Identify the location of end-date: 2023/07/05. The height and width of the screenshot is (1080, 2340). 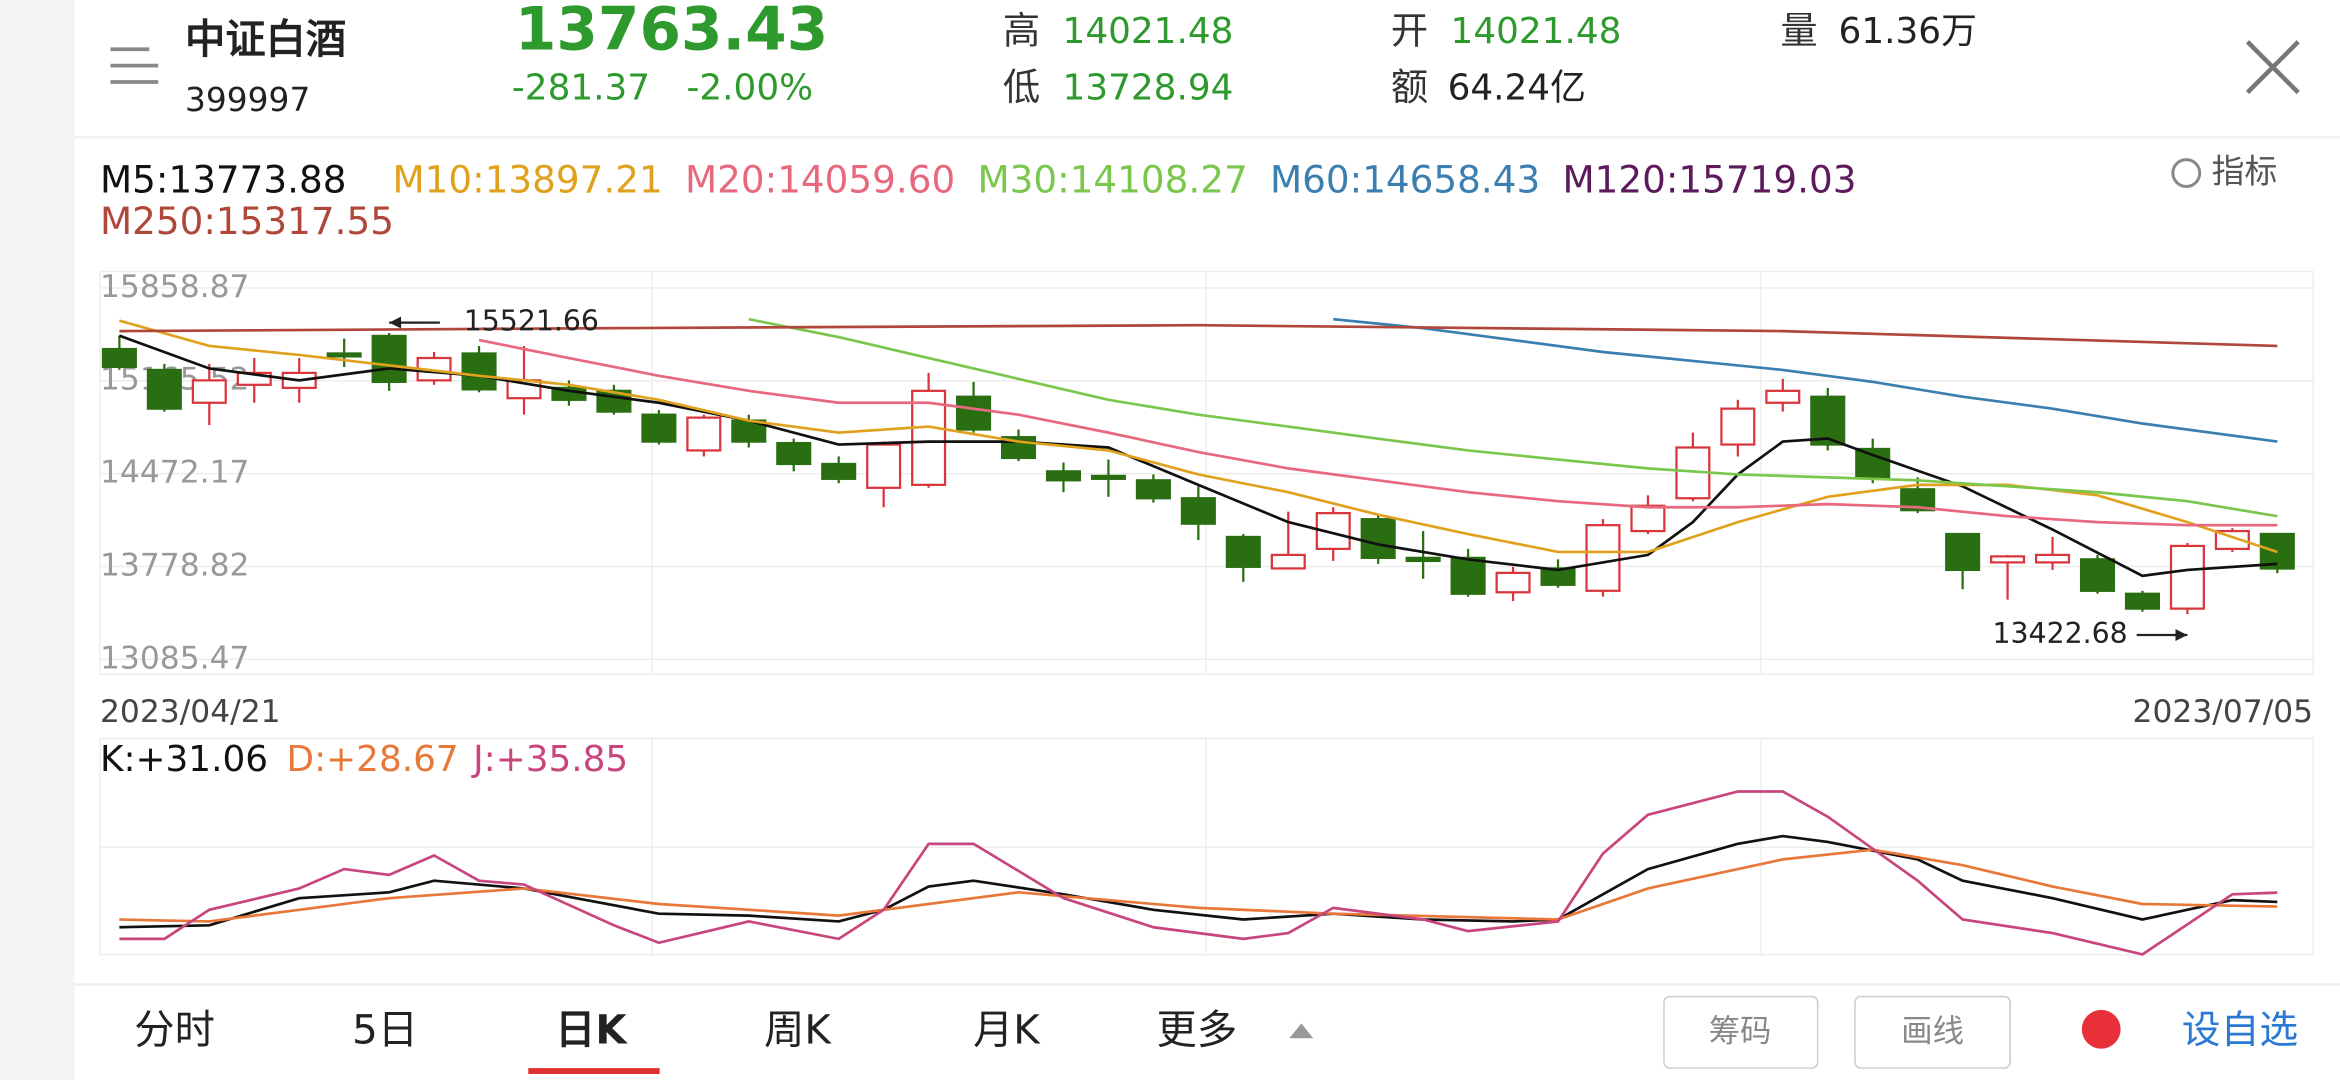
(2223, 712).